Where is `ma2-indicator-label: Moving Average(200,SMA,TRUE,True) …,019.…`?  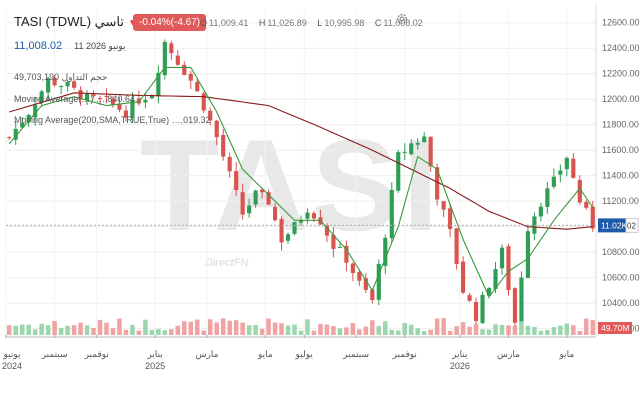 ma2-indicator-label: Moving Average(200,SMA,TRUE,True) …,019.… is located at coordinates (112, 120).